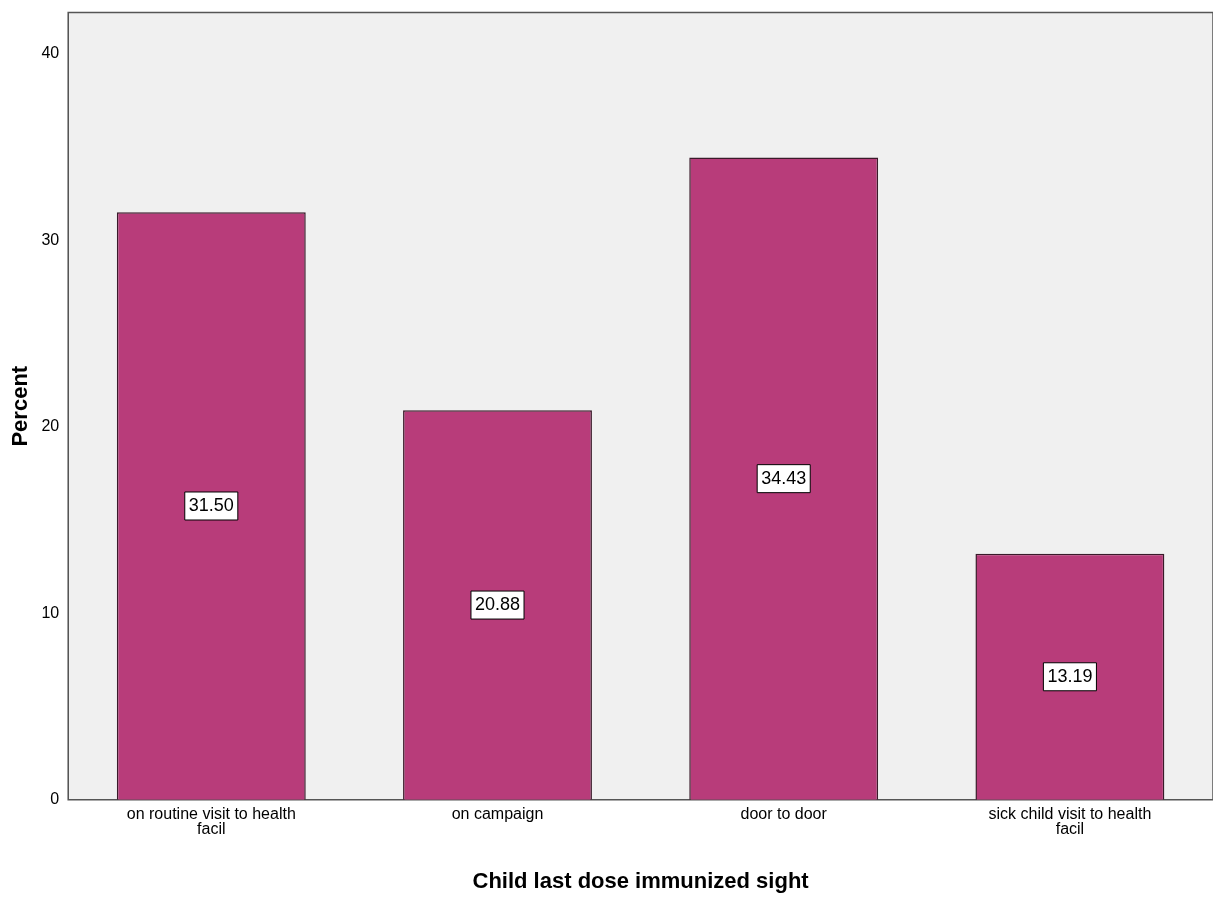  I want to click on y-tick-label: 10, so click(50, 612).